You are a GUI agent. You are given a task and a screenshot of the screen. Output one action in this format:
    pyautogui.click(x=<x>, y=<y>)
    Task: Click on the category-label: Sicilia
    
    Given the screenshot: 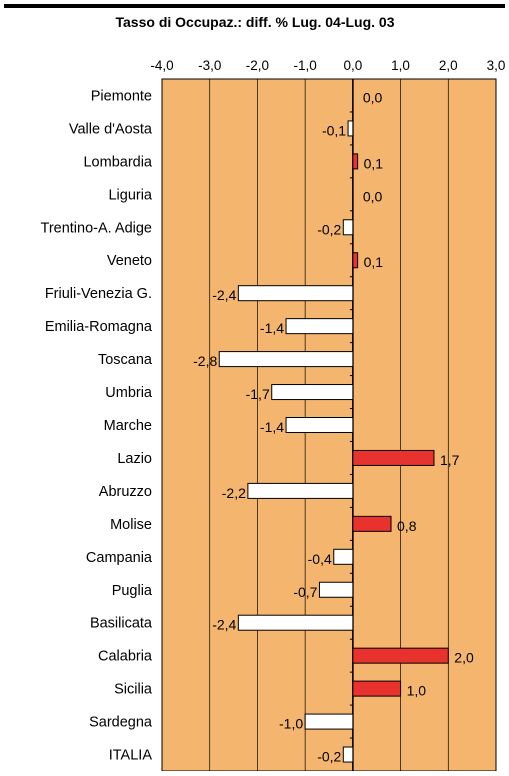 What is the action you would take?
    pyautogui.click(x=133, y=690)
    